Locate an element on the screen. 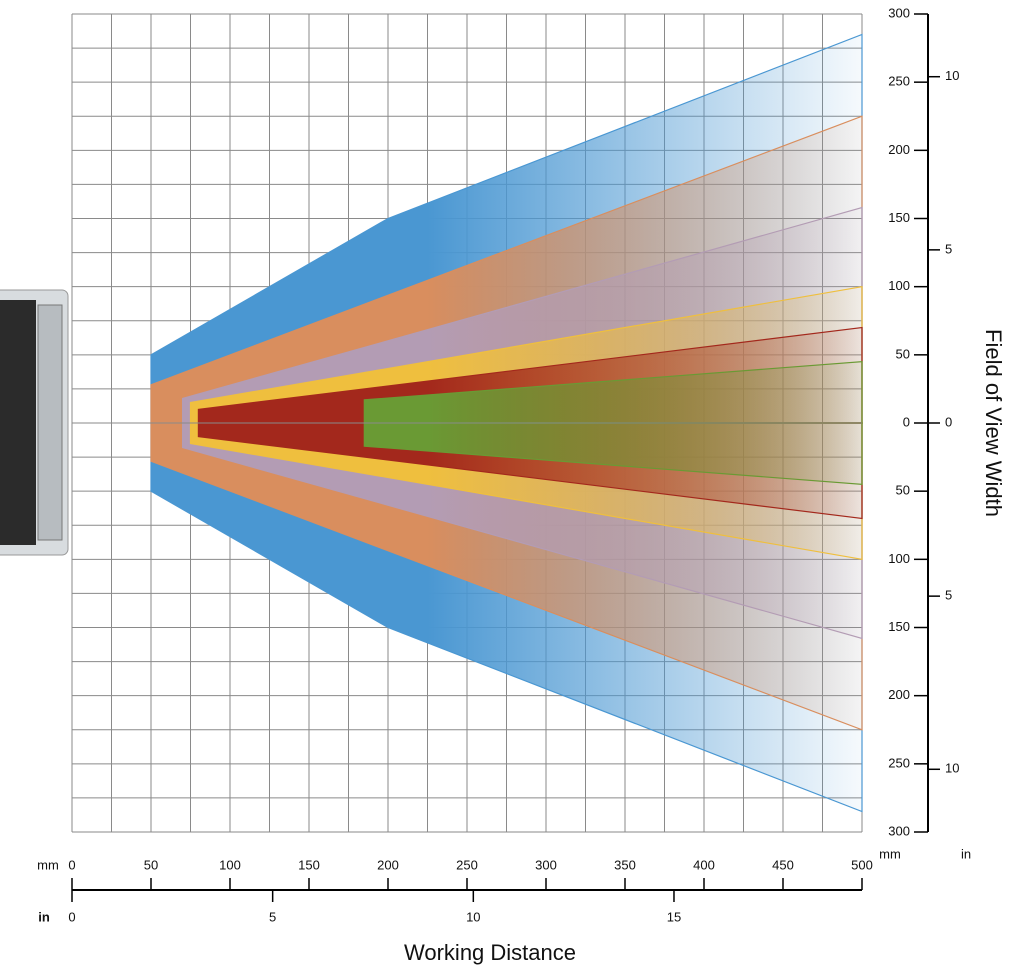 The width and height of the screenshot is (1025, 969). x-tick-label: 150 is located at coordinates (309, 864).